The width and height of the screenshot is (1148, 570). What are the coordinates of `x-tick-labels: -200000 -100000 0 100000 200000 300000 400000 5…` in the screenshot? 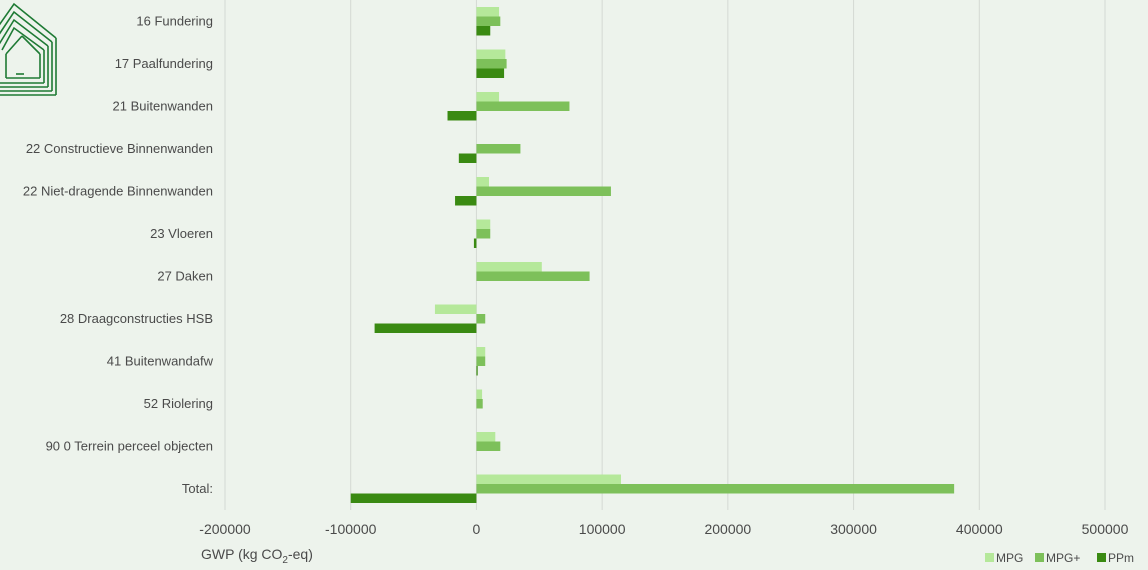 It's located at (663, 529).